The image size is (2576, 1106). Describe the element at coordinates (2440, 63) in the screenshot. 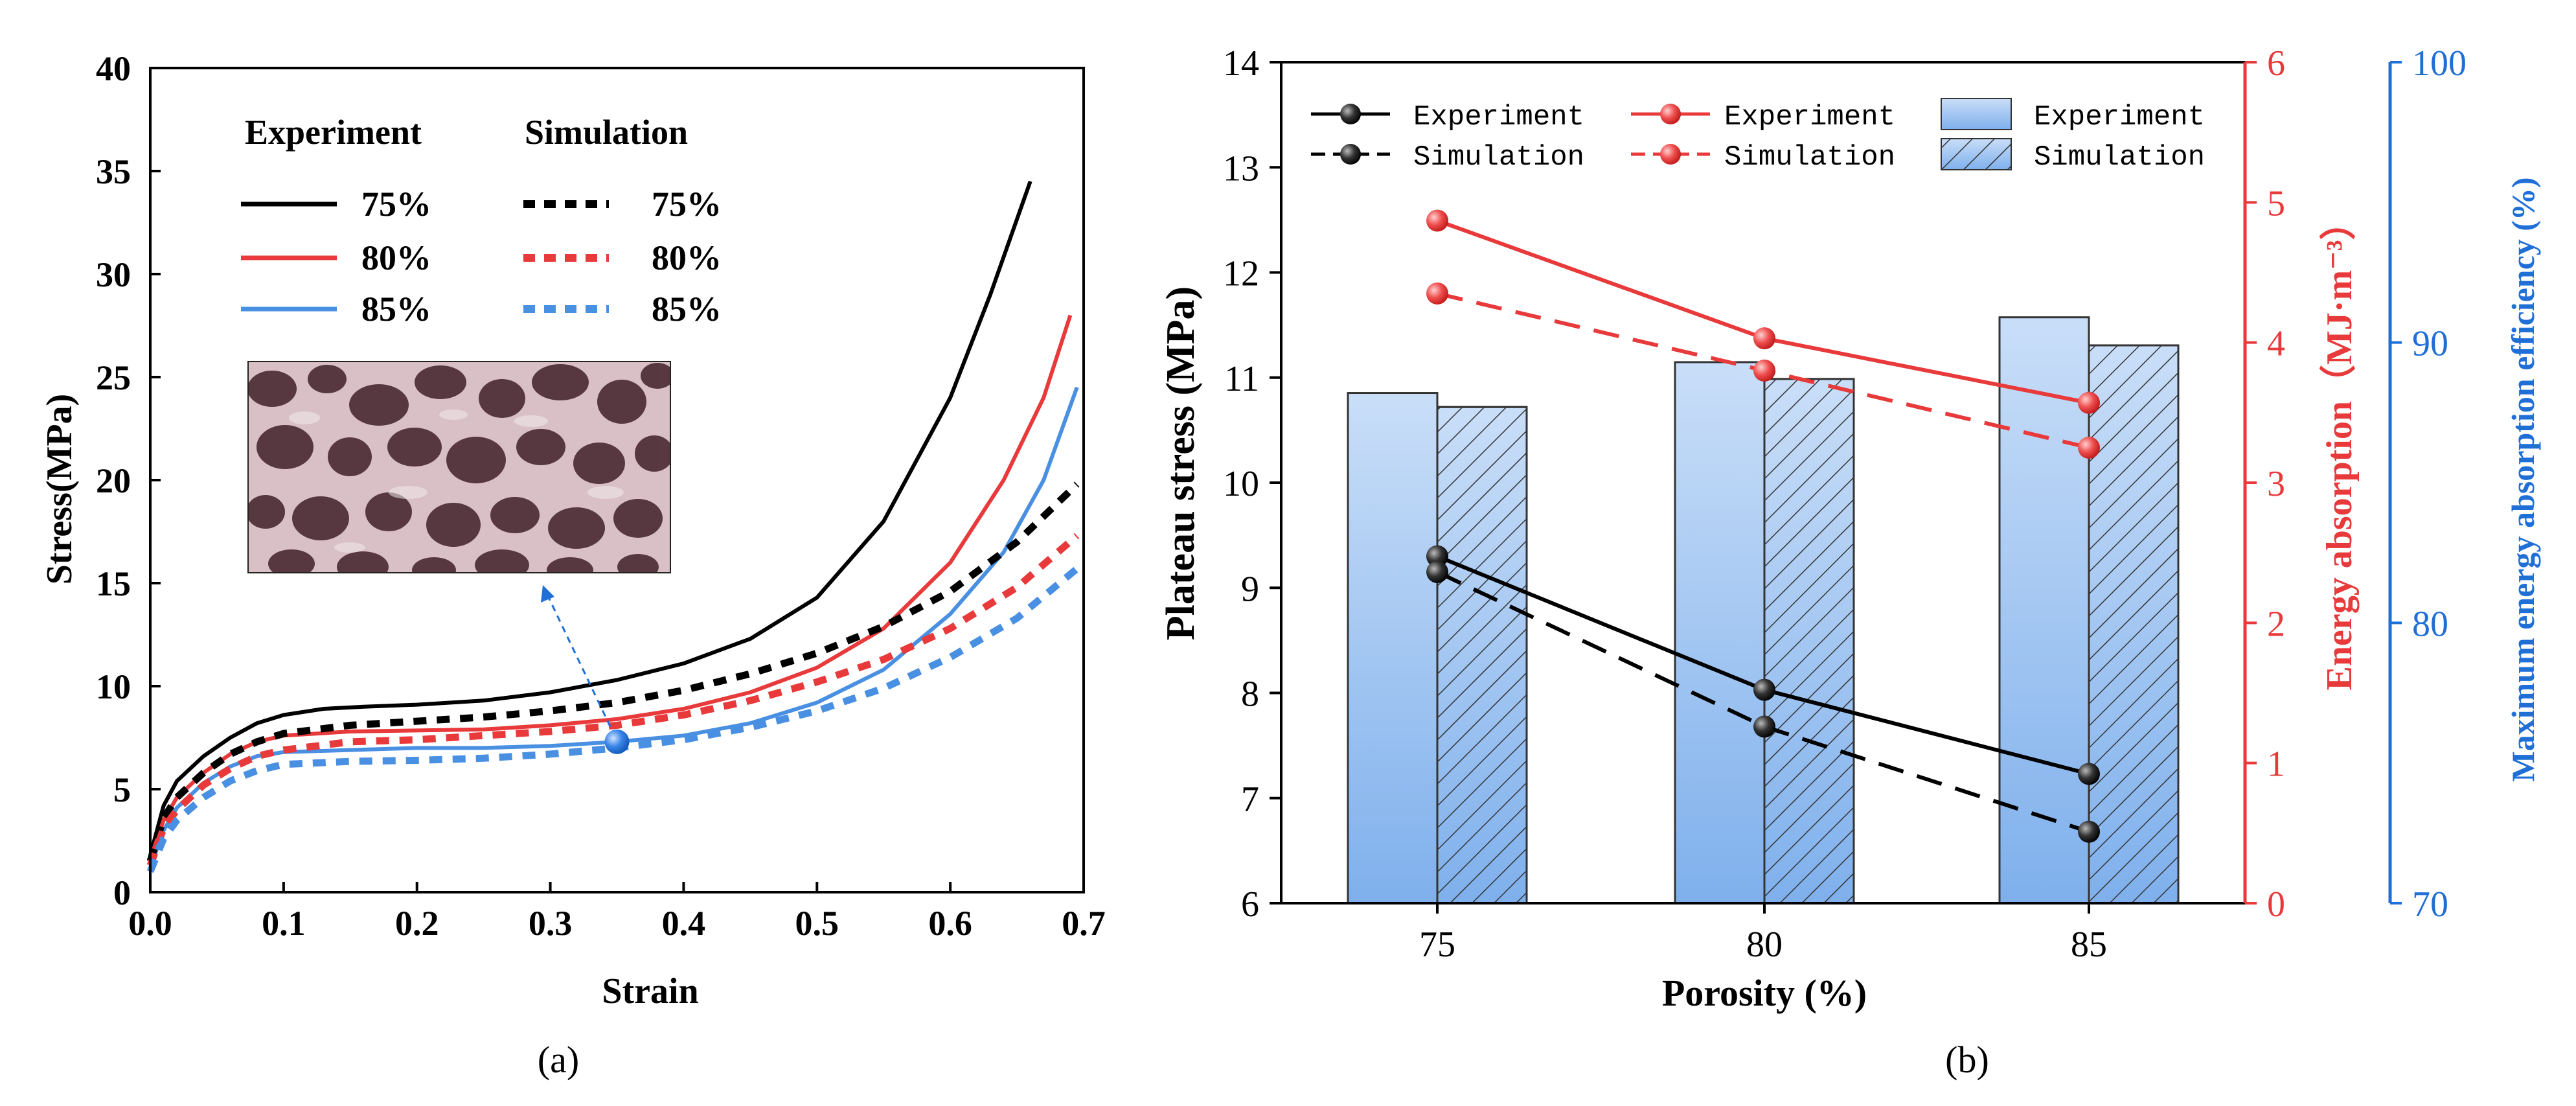

I see `right-2-tick-label: 100` at that location.